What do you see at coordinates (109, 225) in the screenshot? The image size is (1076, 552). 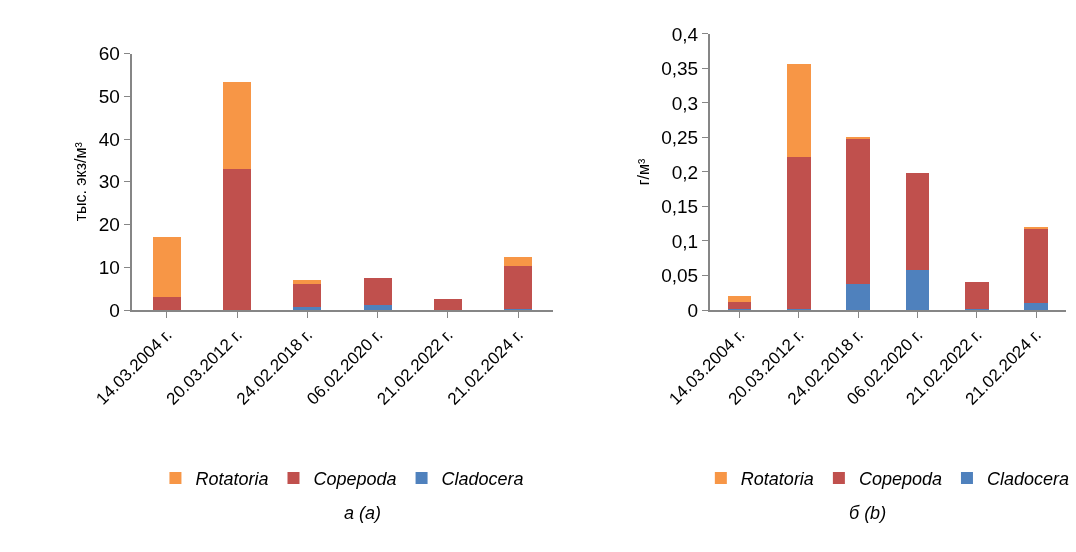 I see `y-tick-label: 20` at bounding box center [109, 225].